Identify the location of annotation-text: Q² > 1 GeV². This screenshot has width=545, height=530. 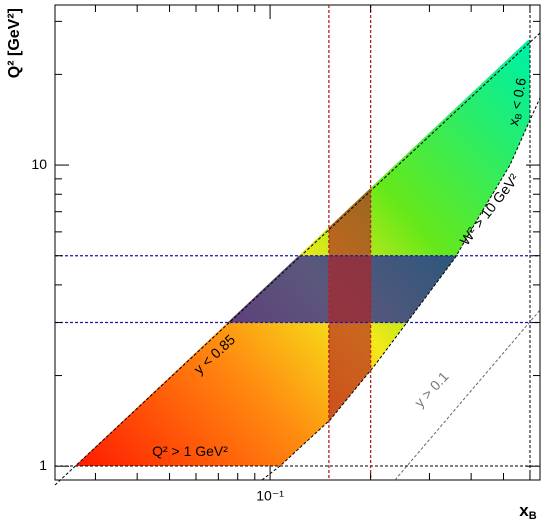
(190, 451).